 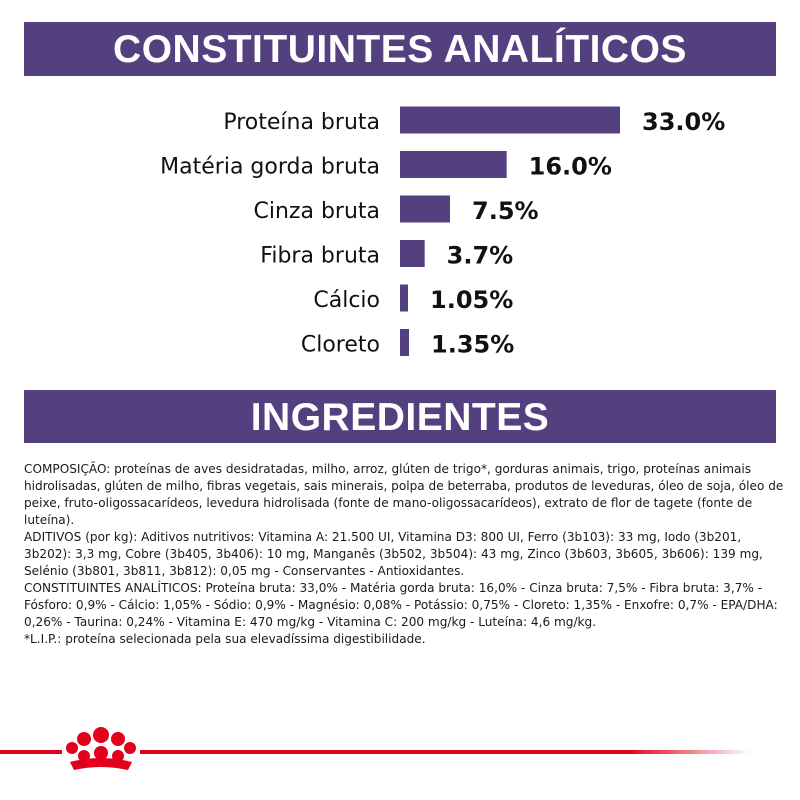 I want to click on value-label: 16.0%, so click(x=570, y=167).